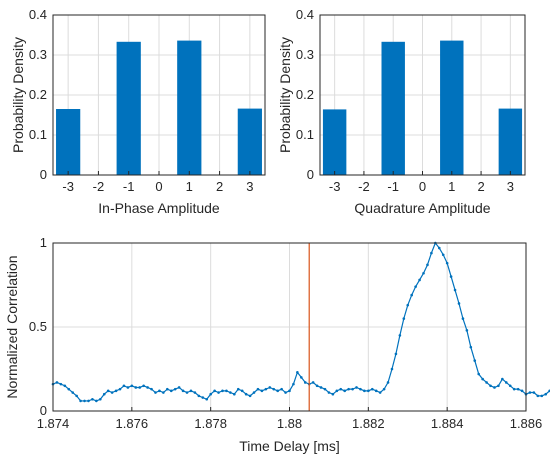  I want to click on x-tick-label: -1, so click(129, 186).